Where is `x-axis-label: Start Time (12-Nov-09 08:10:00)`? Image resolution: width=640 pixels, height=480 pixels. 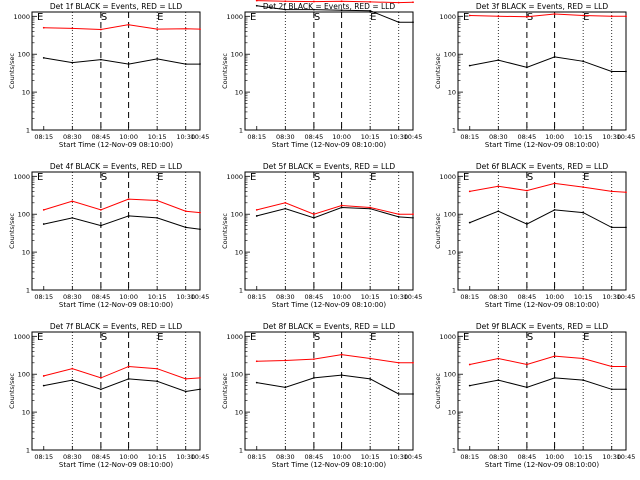 x-axis-label: Start Time (12-Nov-09 08:10:00) is located at coordinates (116, 145).